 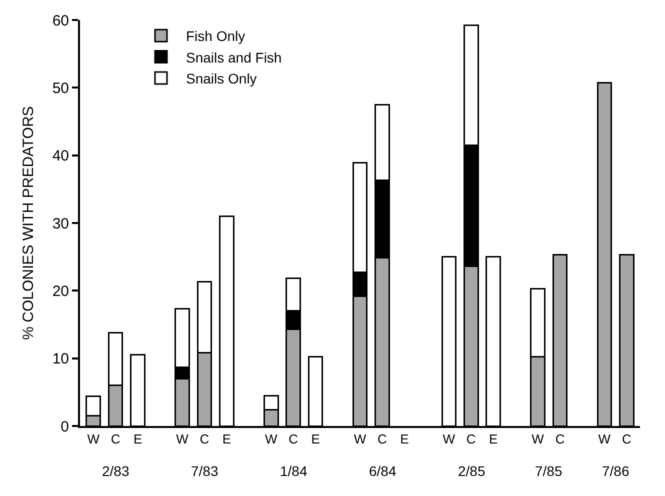 I want to click on legend-label: Snails and Fish, so click(x=234, y=57).